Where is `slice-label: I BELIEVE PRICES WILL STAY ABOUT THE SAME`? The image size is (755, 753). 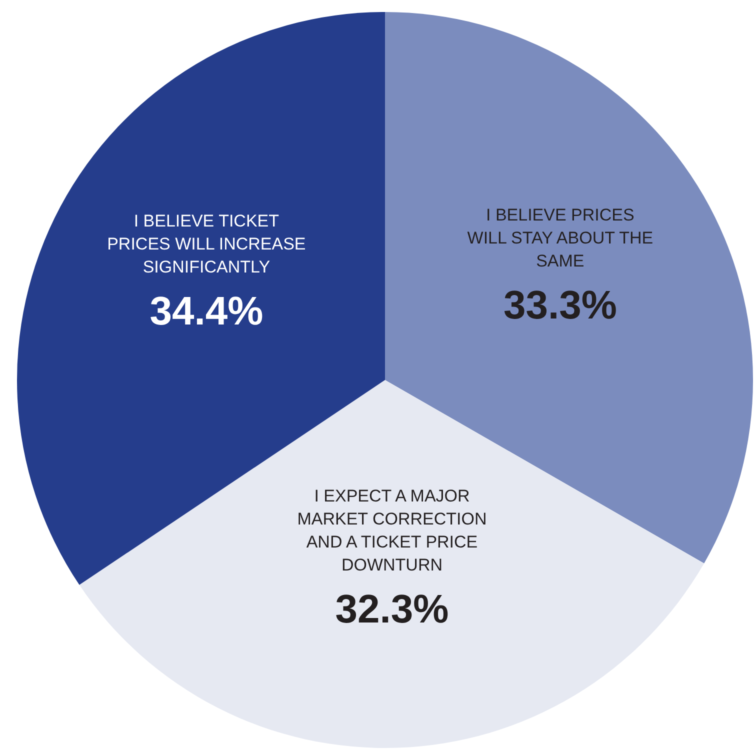
slice-label: I BELIEVE PRICES WILL STAY ABOUT THE SAME is located at coordinates (560, 238).